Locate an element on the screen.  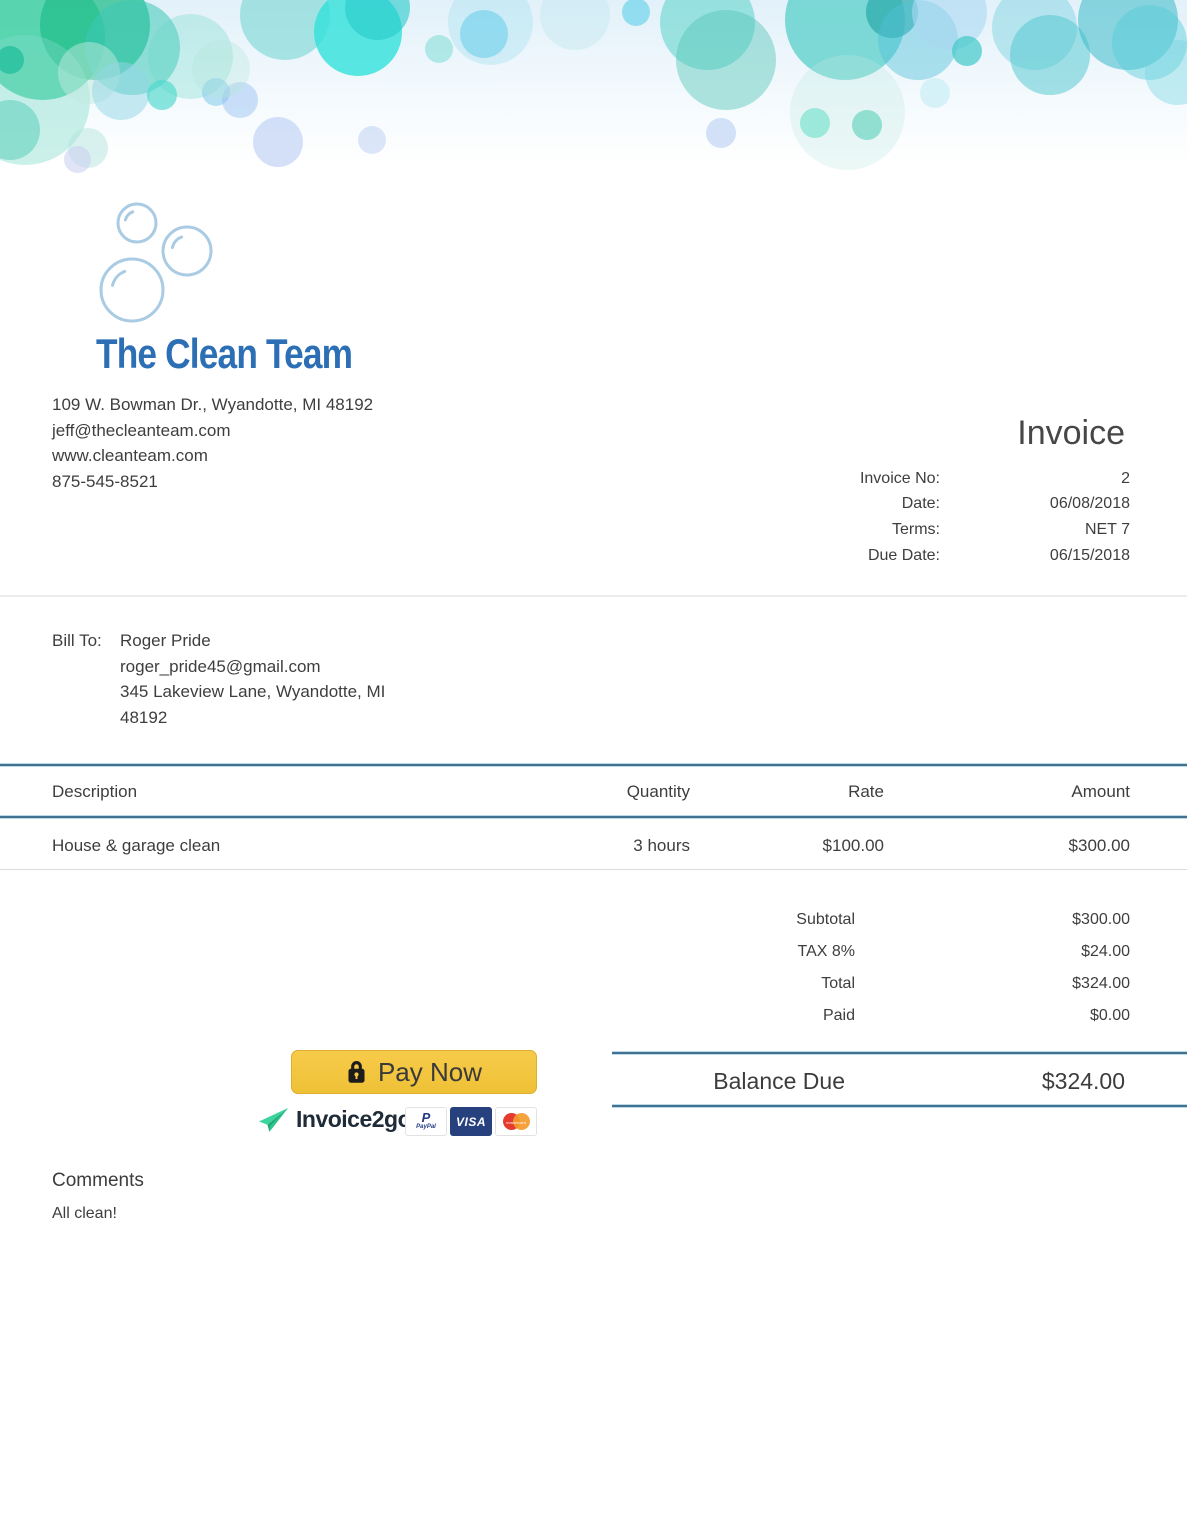
mastercard-label: mastercard is located at coordinates (515, 1122).